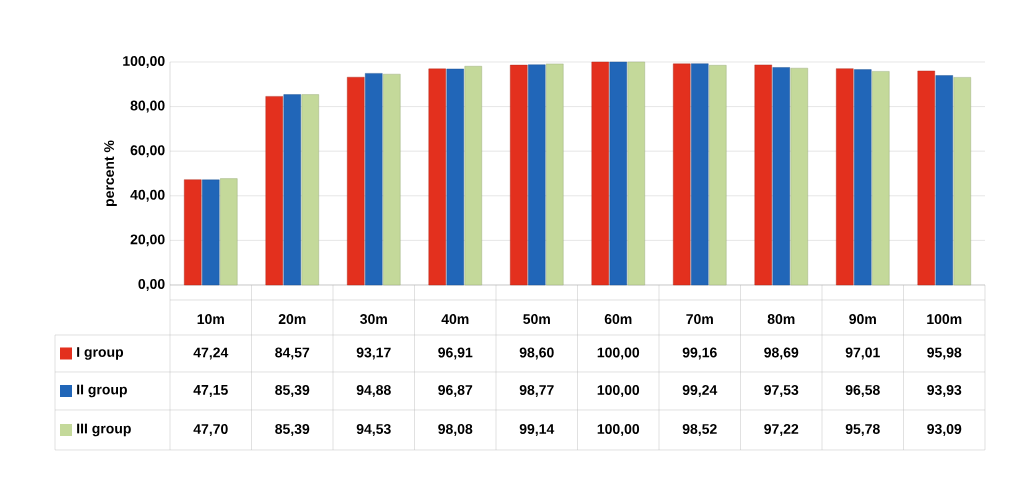 The image size is (1026, 486). What do you see at coordinates (455, 430) in the screenshot?
I see `data-label: 98,08` at bounding box center [455, 430].